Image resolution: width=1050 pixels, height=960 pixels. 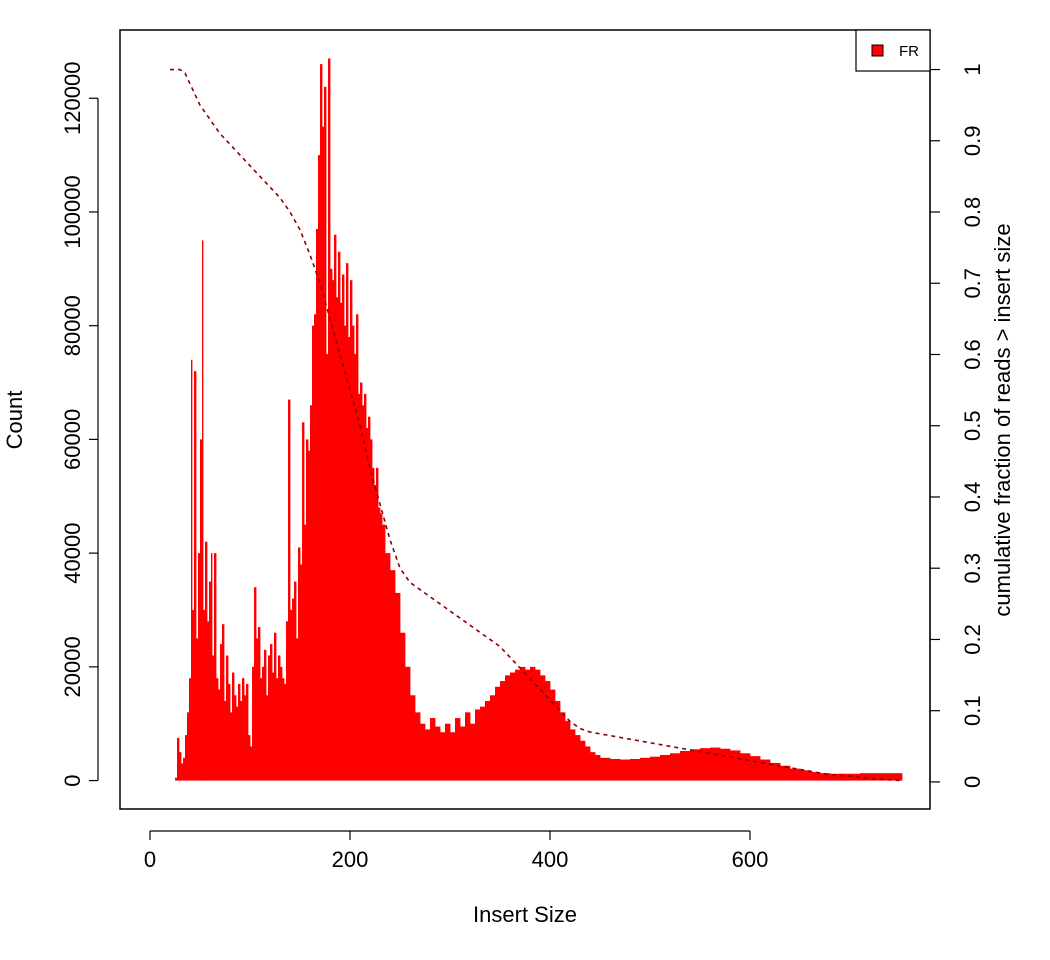 I want to click on x-tick-label: 600, so click(x=750, y=859).